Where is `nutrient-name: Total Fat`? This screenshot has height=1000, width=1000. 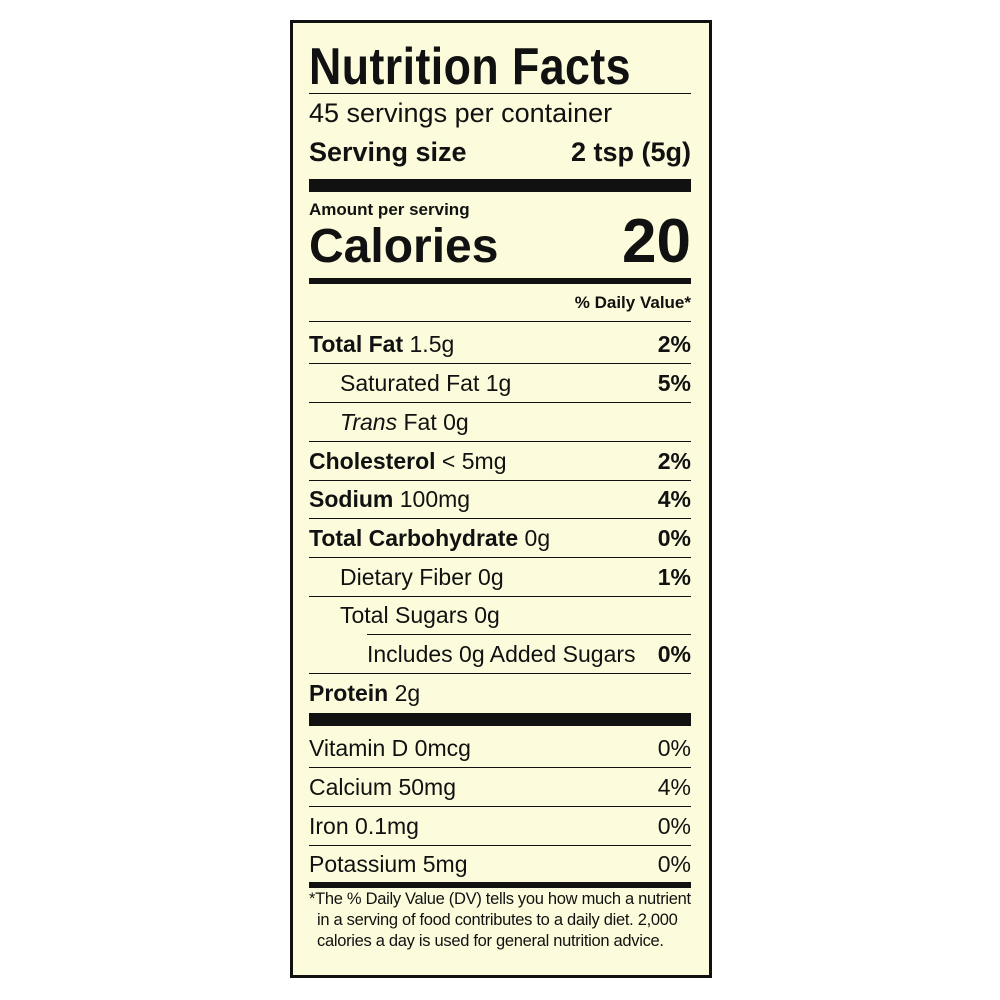 nutrient-name: Total Fat is located at coordinates (356, 343).